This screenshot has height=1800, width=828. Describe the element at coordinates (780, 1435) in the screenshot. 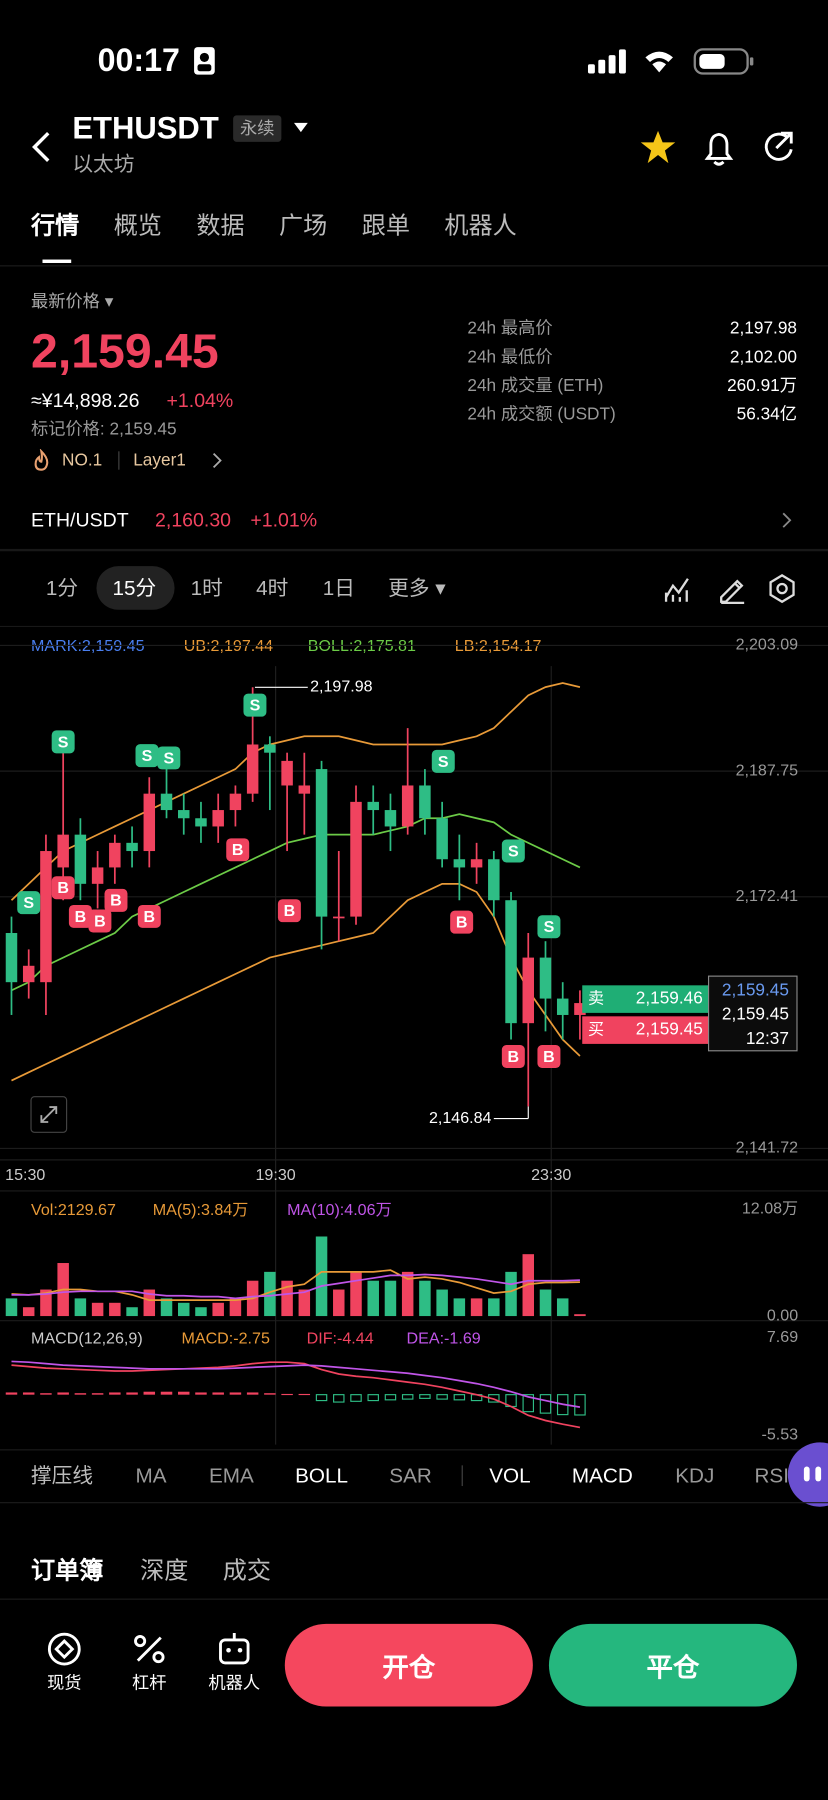

I see `y-tick-label: -5.53` at that location.